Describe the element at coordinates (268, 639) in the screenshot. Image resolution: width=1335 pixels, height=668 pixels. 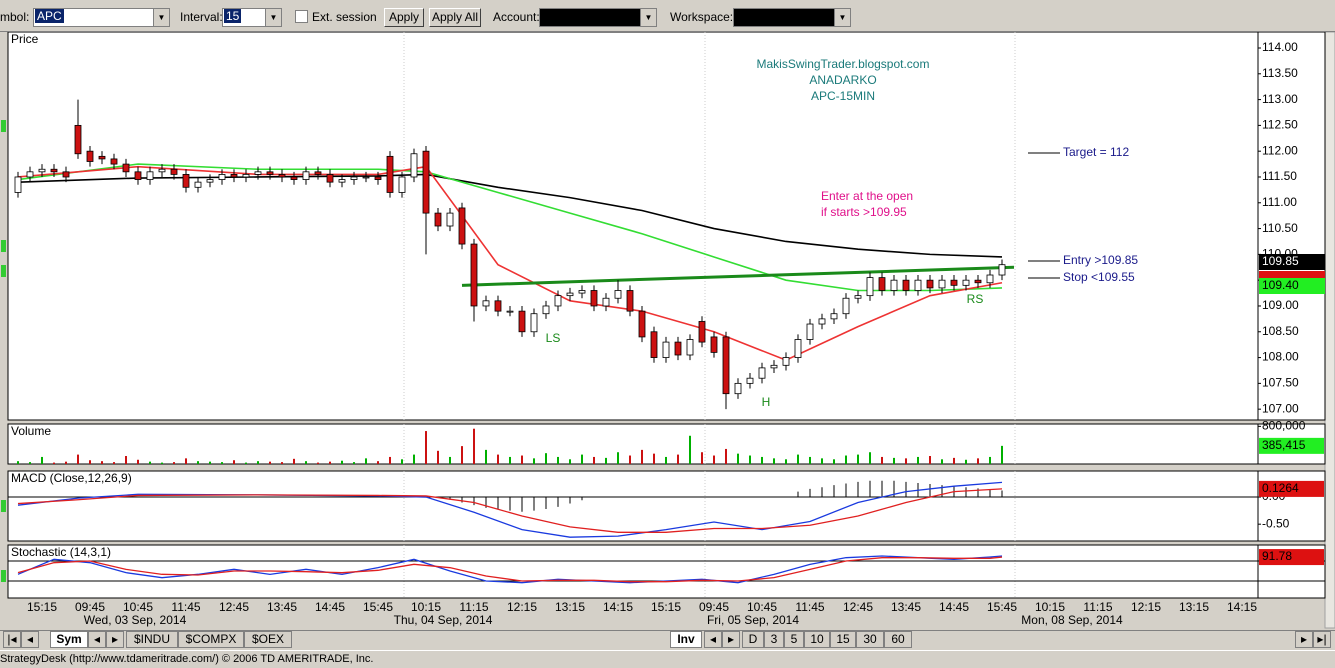
I see `tab: $OEX` at that location.